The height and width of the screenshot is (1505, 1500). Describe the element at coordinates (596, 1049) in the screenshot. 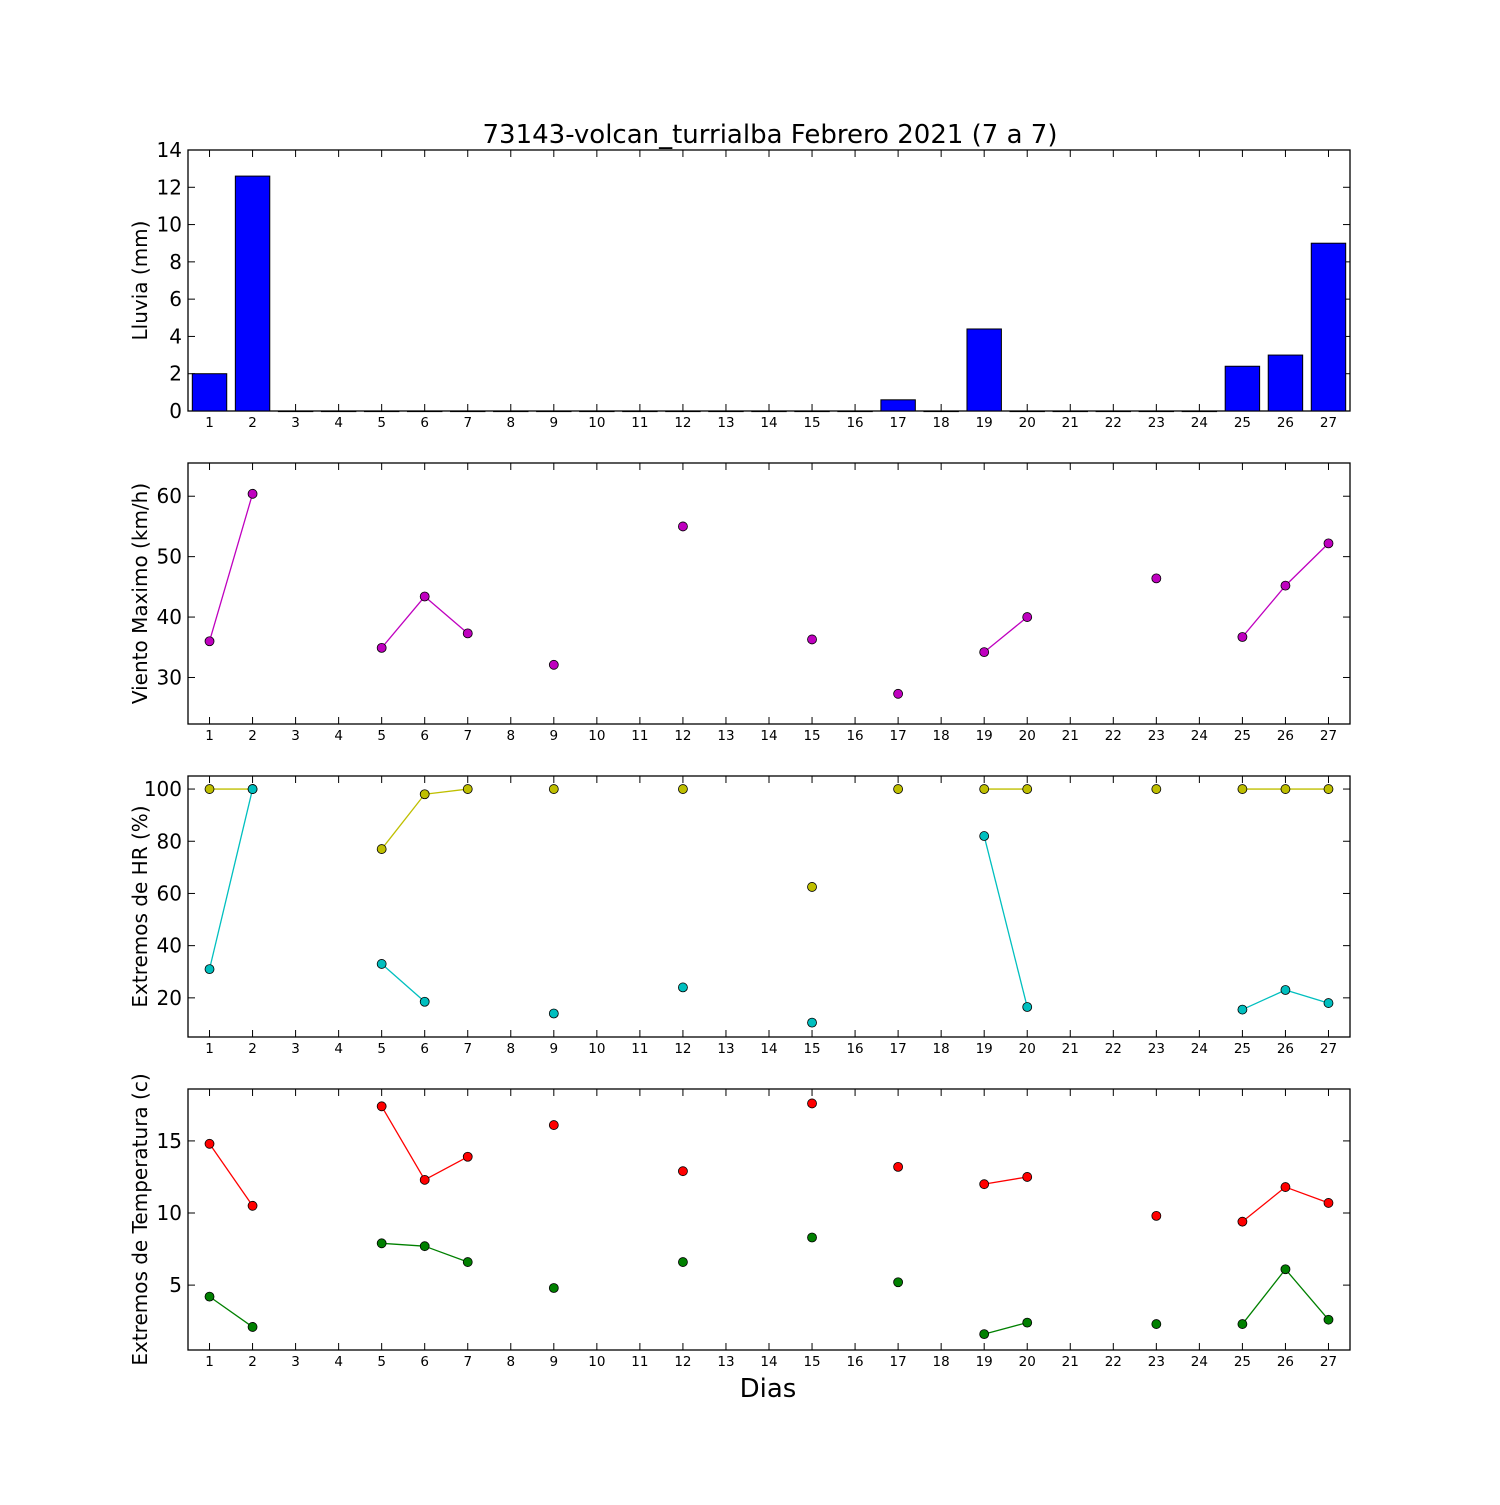

I see `x-tick-label: 10` at that location.